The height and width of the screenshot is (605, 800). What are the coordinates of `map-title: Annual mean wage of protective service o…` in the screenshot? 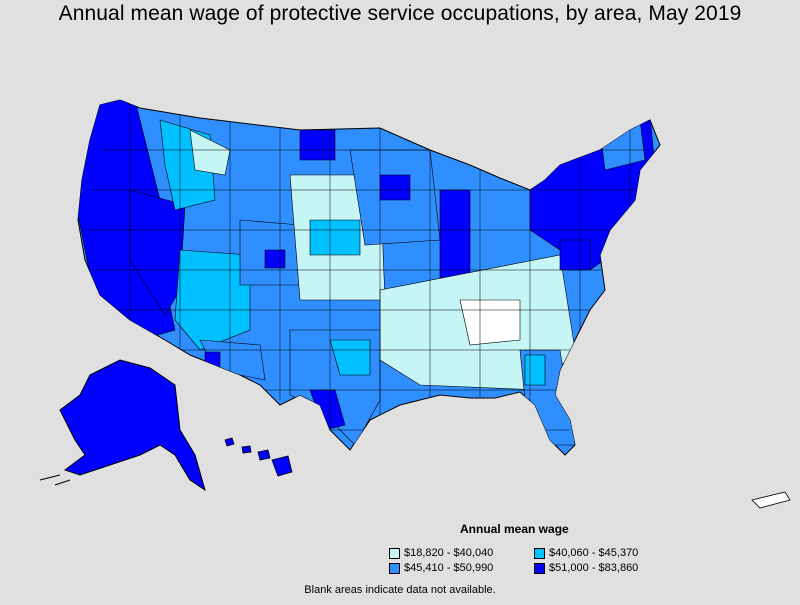 It's located at (400, 13).